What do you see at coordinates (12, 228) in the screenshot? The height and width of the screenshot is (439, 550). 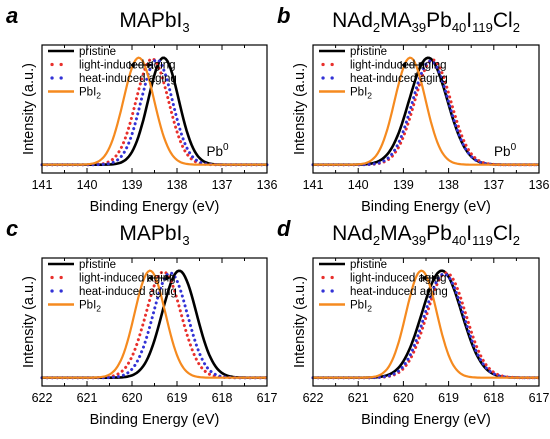 I see `panel-letter: c` at bounding box center [12, 228].